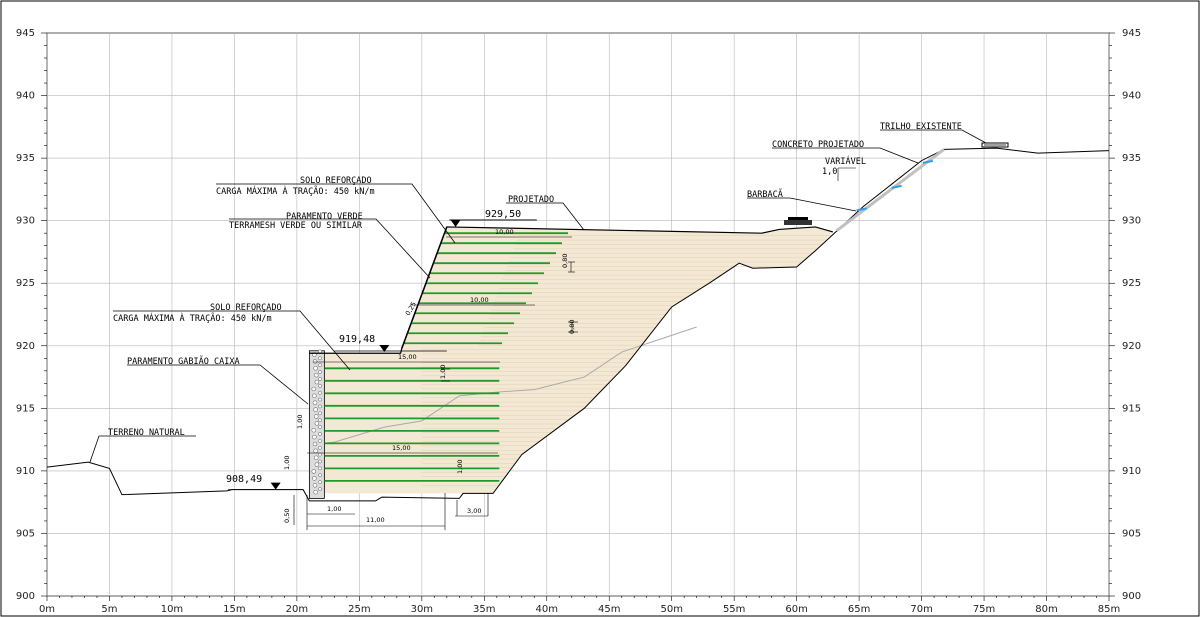 The height and width of the screenshot is (617, 1200). Describe the element at coordinates (25, 315) in the screenshot. I see `y-tick-labels-left: 945 940 935 930 925 920 915 910 905 900` at that location.